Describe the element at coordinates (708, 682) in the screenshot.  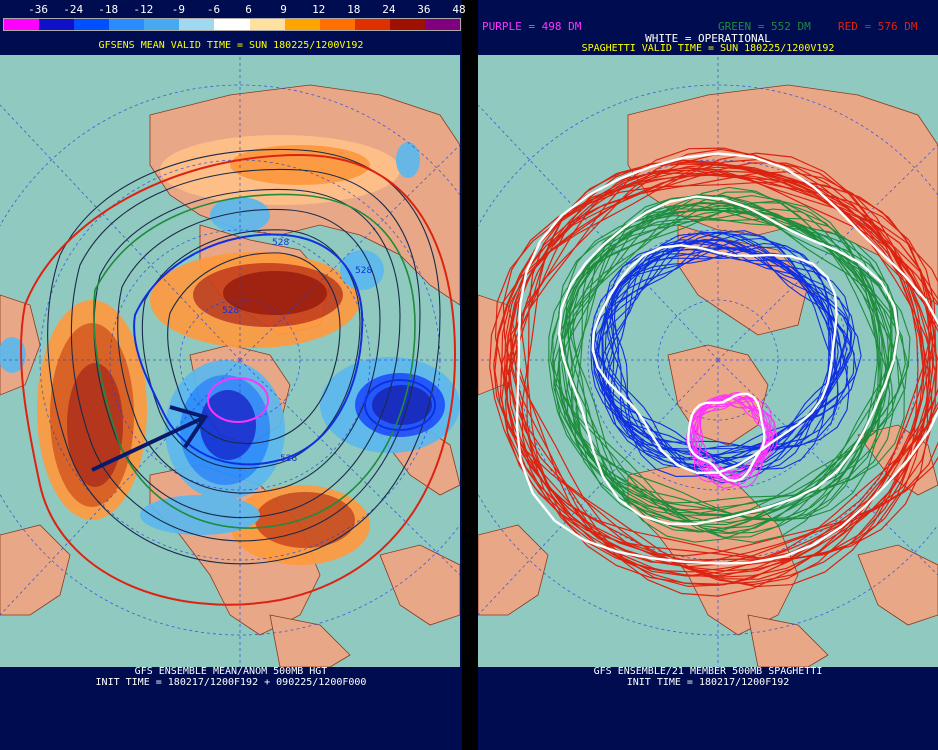
I see `spaghetti-footer-line2: INIT TIME = 180217/1200F192` at that location.